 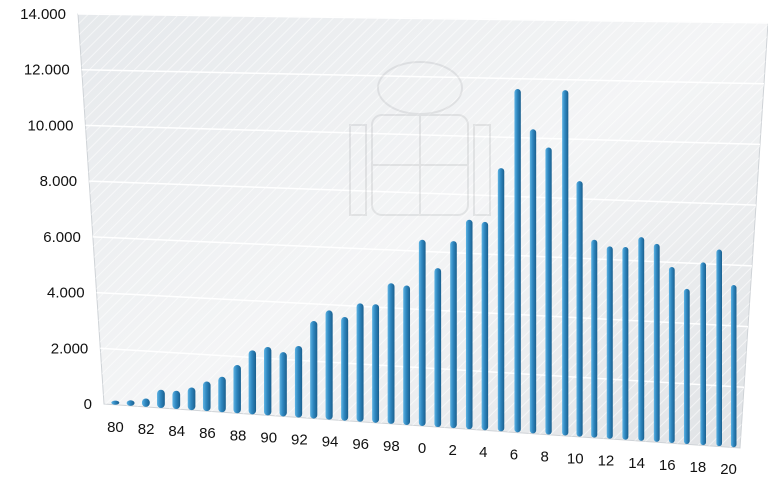 What do you see at coordinates (59, 181) in the screenshot?
I see `y-tick-label: 8.000` at bounding box center [59, 181].